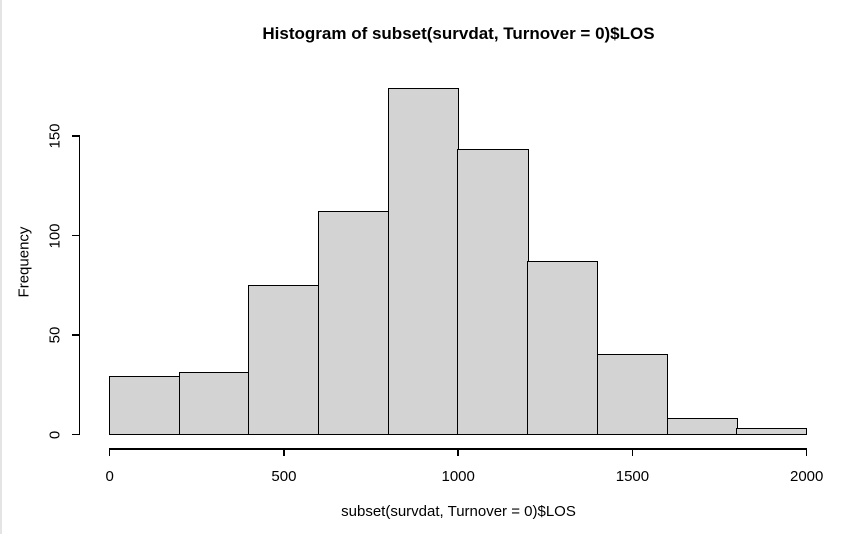  Describe the element at coordinates (55, 434) in the screenshot. I see `y-tick-label: 0` at that location.